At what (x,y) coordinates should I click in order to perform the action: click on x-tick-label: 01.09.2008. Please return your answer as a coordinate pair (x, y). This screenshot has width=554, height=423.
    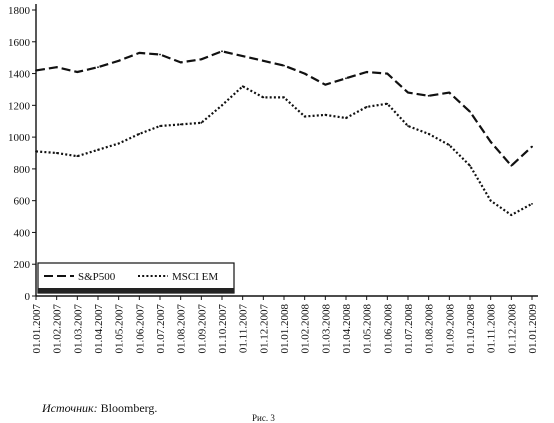
    Looking at the image, I should click on (450, 329).